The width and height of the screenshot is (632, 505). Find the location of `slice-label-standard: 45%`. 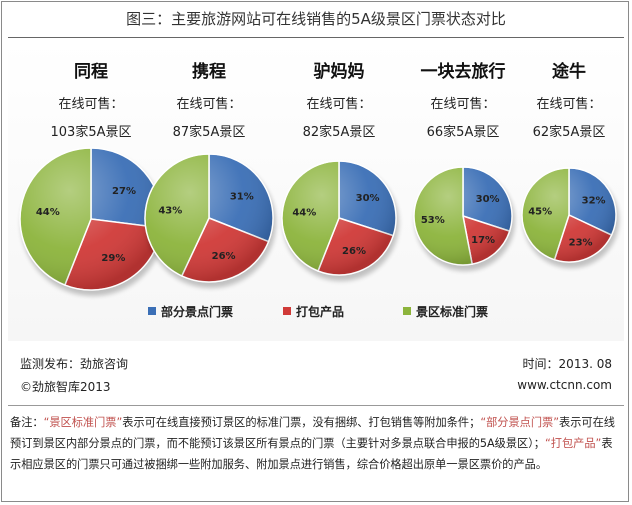

slice-label-standard: 45% is located at coordinates (540, 211).